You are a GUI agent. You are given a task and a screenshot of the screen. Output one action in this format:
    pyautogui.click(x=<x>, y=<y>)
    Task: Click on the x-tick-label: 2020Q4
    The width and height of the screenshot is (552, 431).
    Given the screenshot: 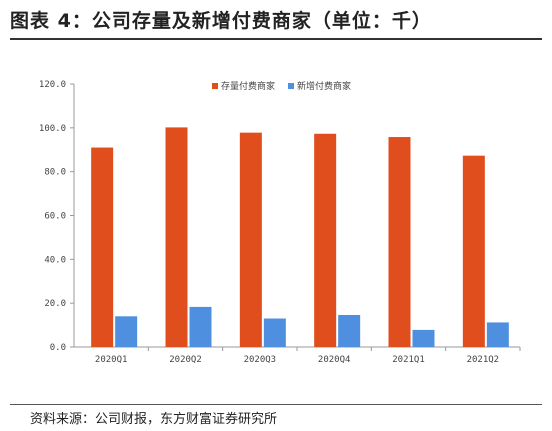 What is the action you would take?
    pyautogui.click(x=334, y=360)
    